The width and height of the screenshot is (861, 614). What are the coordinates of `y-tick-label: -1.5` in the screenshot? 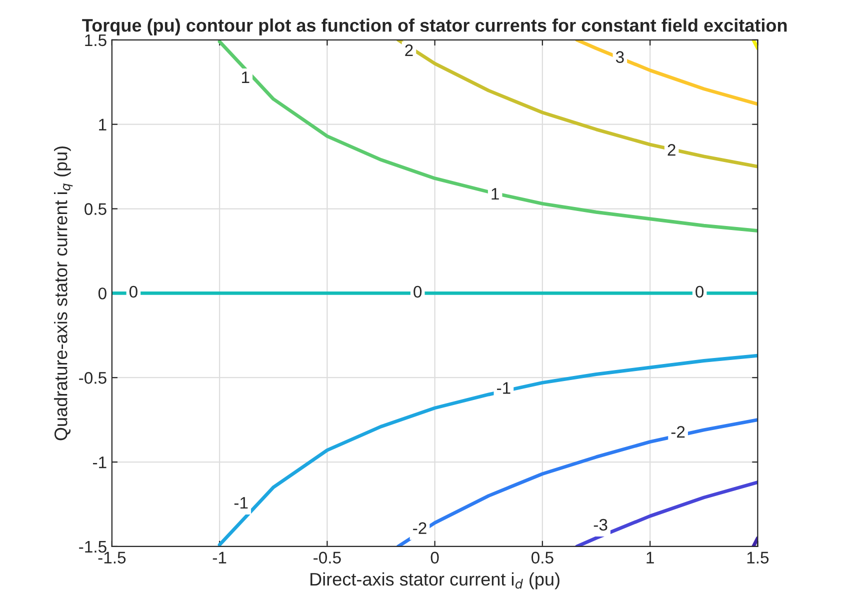 It's located at (92, 547).